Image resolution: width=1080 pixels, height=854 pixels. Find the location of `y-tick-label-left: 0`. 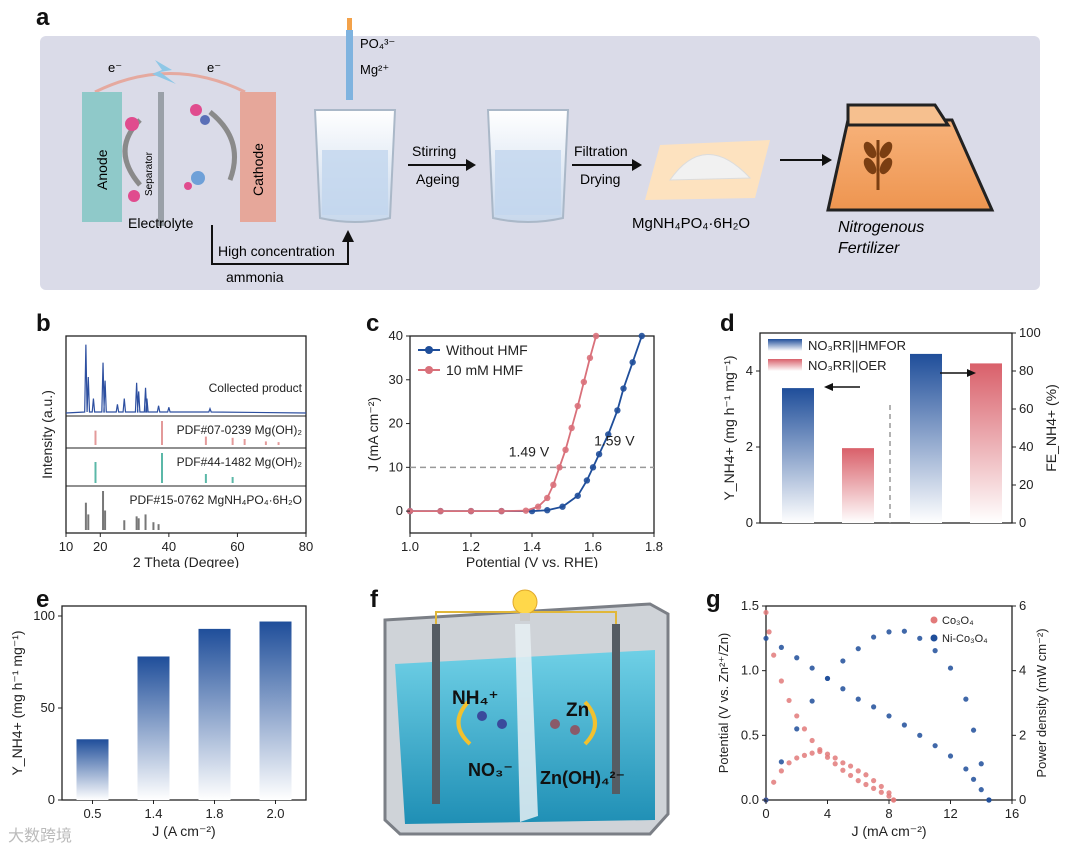

y-tick-label-left: 0 is located at coordinates (749, 522).